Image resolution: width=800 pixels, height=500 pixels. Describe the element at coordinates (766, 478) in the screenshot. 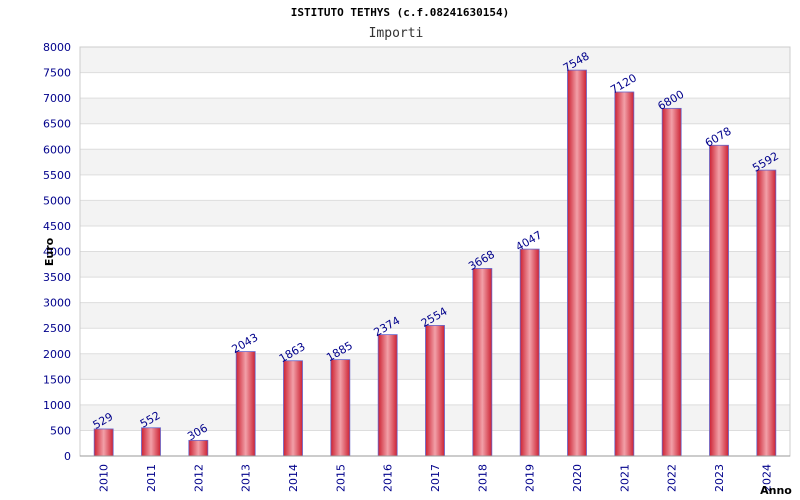

I see `x-tick-label: 2024` at that location.